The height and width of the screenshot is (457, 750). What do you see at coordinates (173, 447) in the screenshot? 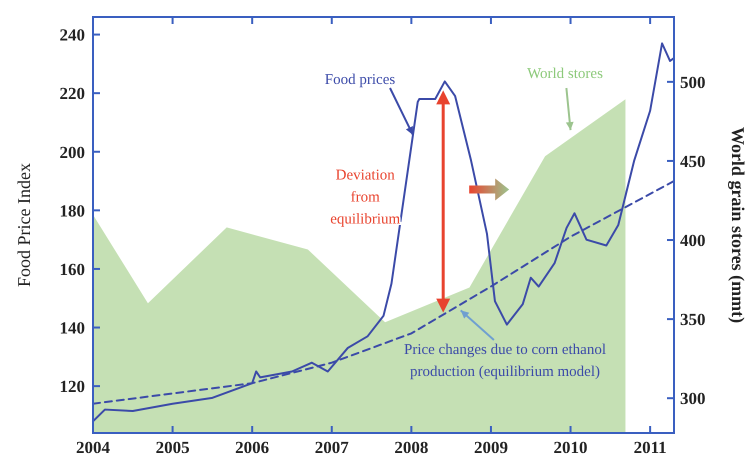
I see `x-tick-label: 2005` at bounding box center [173, 447].